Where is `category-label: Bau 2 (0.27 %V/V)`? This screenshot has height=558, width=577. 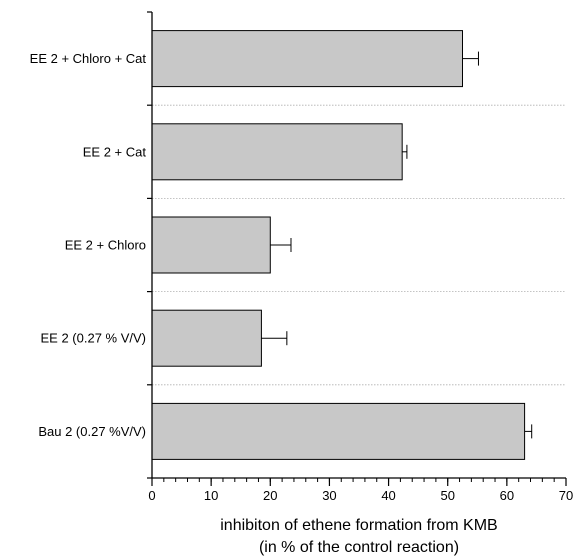 category-label: Bau 2 (0.27 %V/V) is located at coordinates (92, 431).